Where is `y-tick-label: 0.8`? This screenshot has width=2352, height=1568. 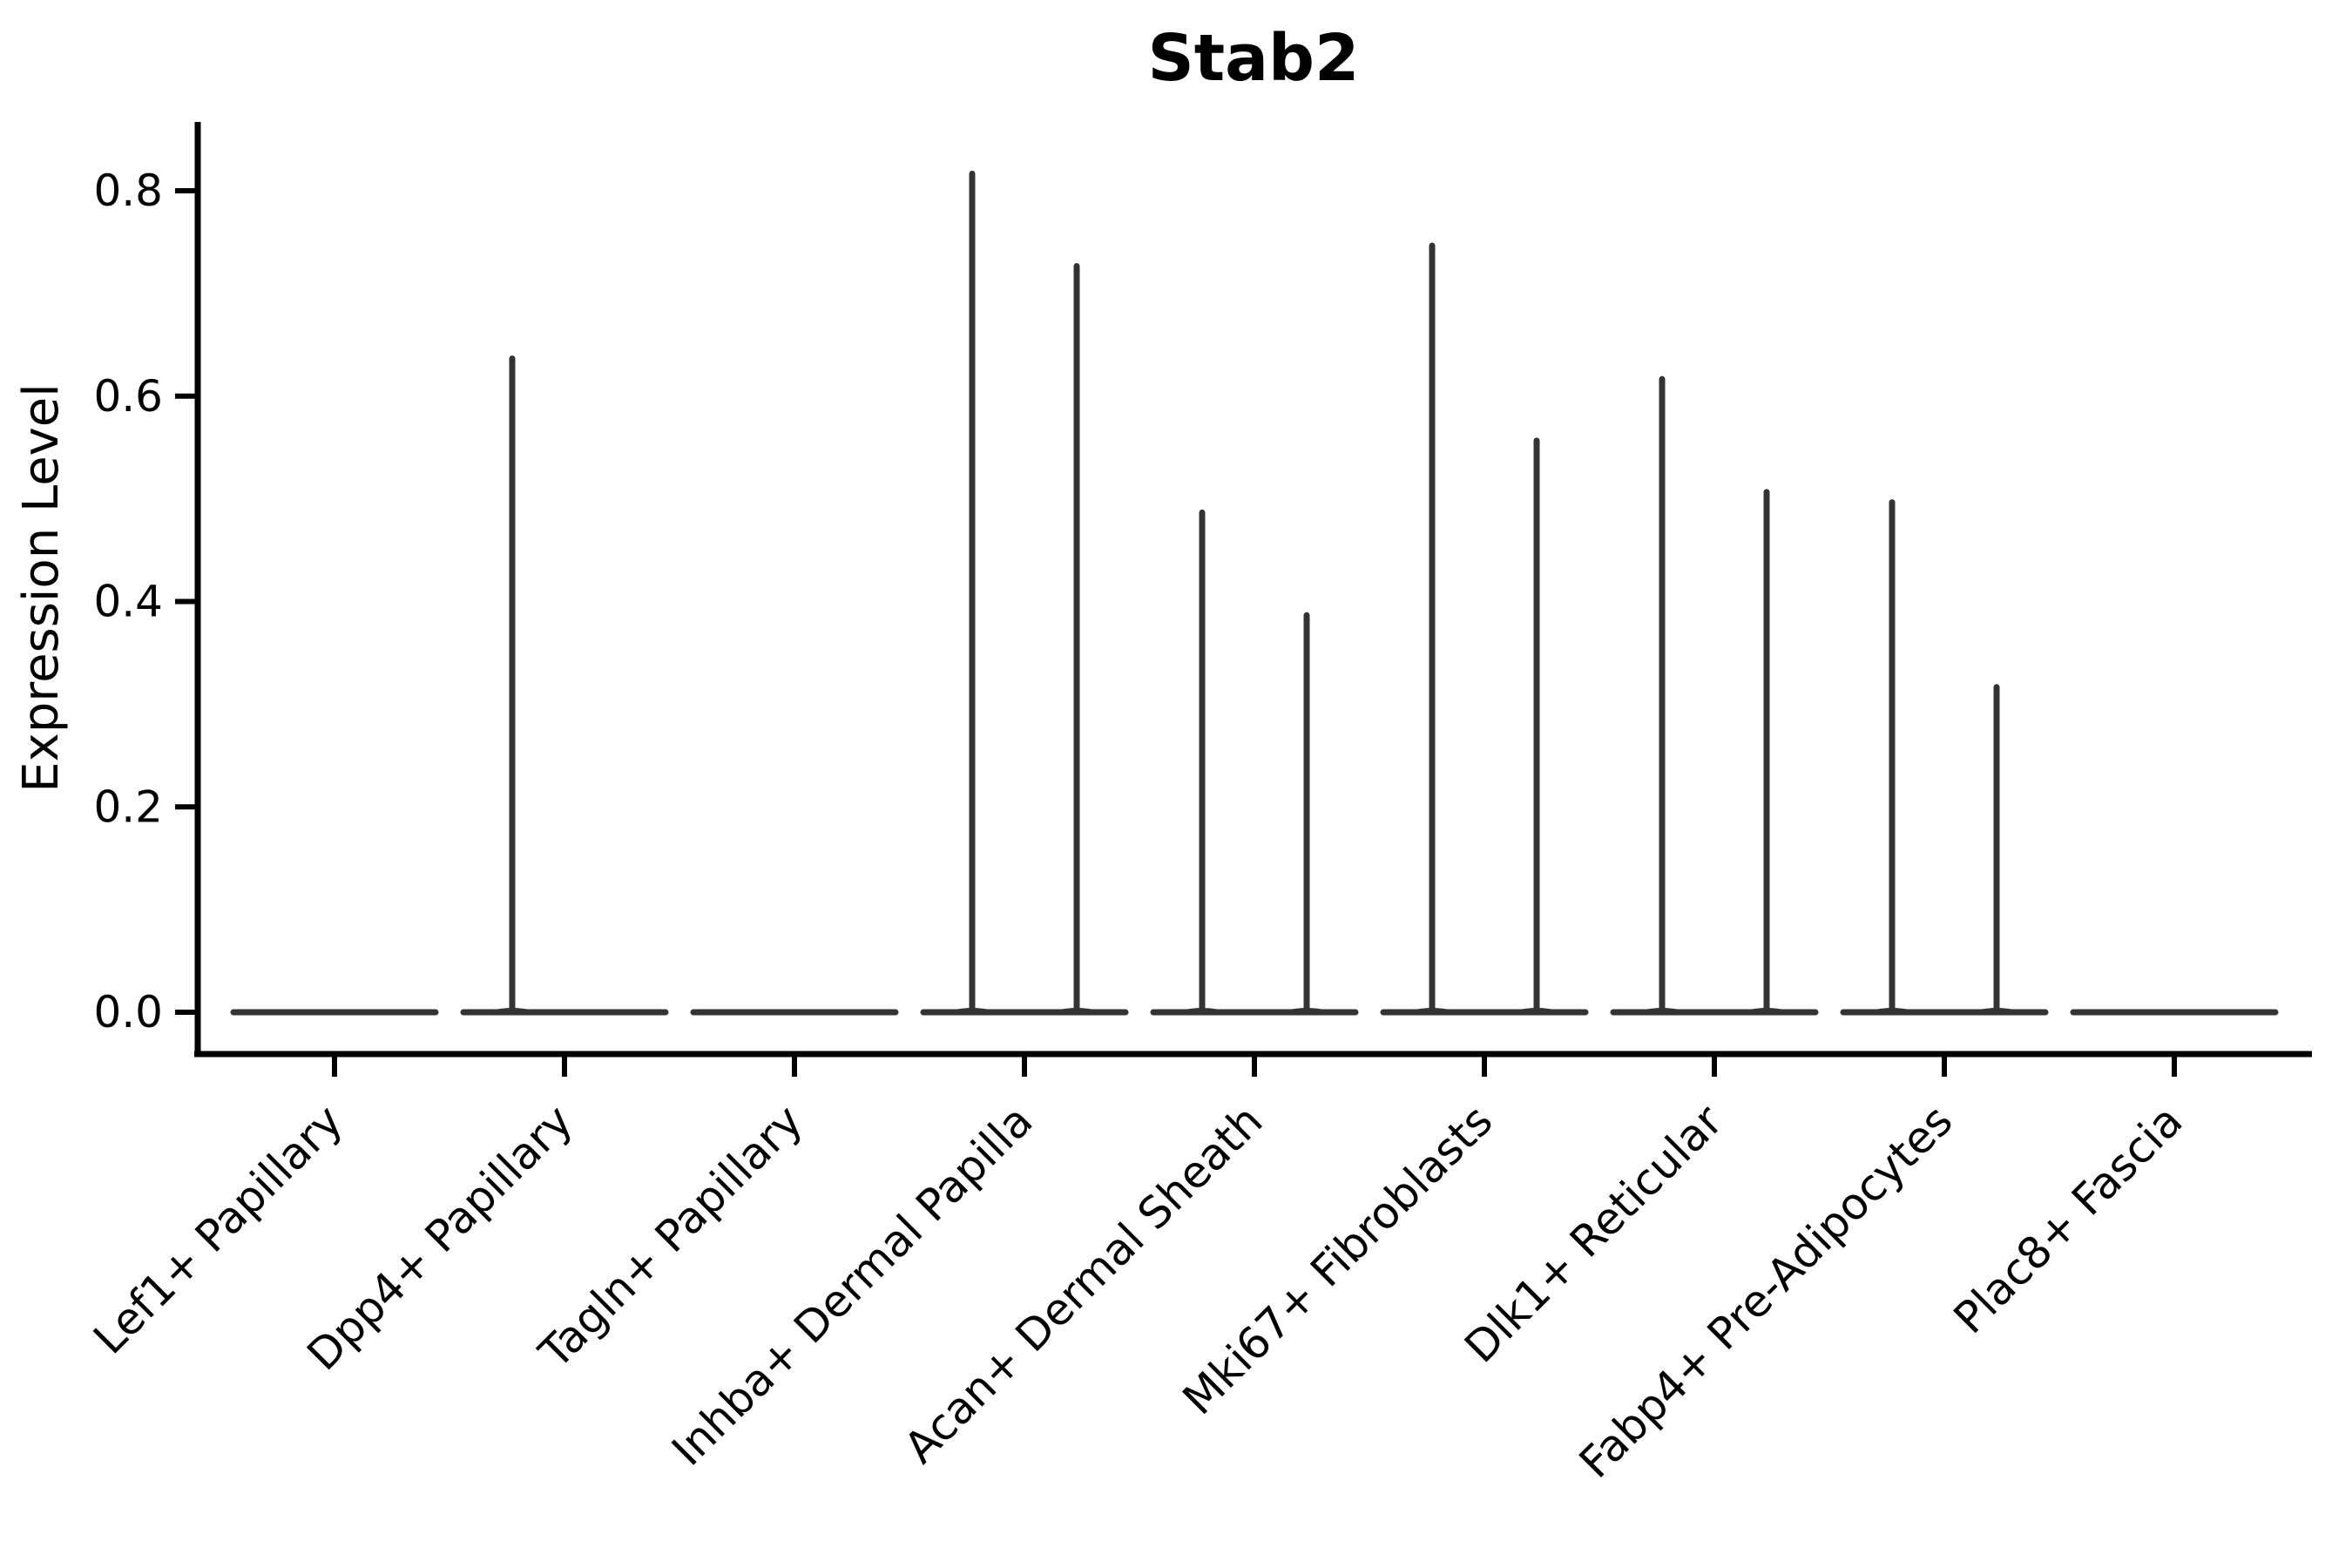 y-tick-label: 0.8 is located at coordinates (128, 191).